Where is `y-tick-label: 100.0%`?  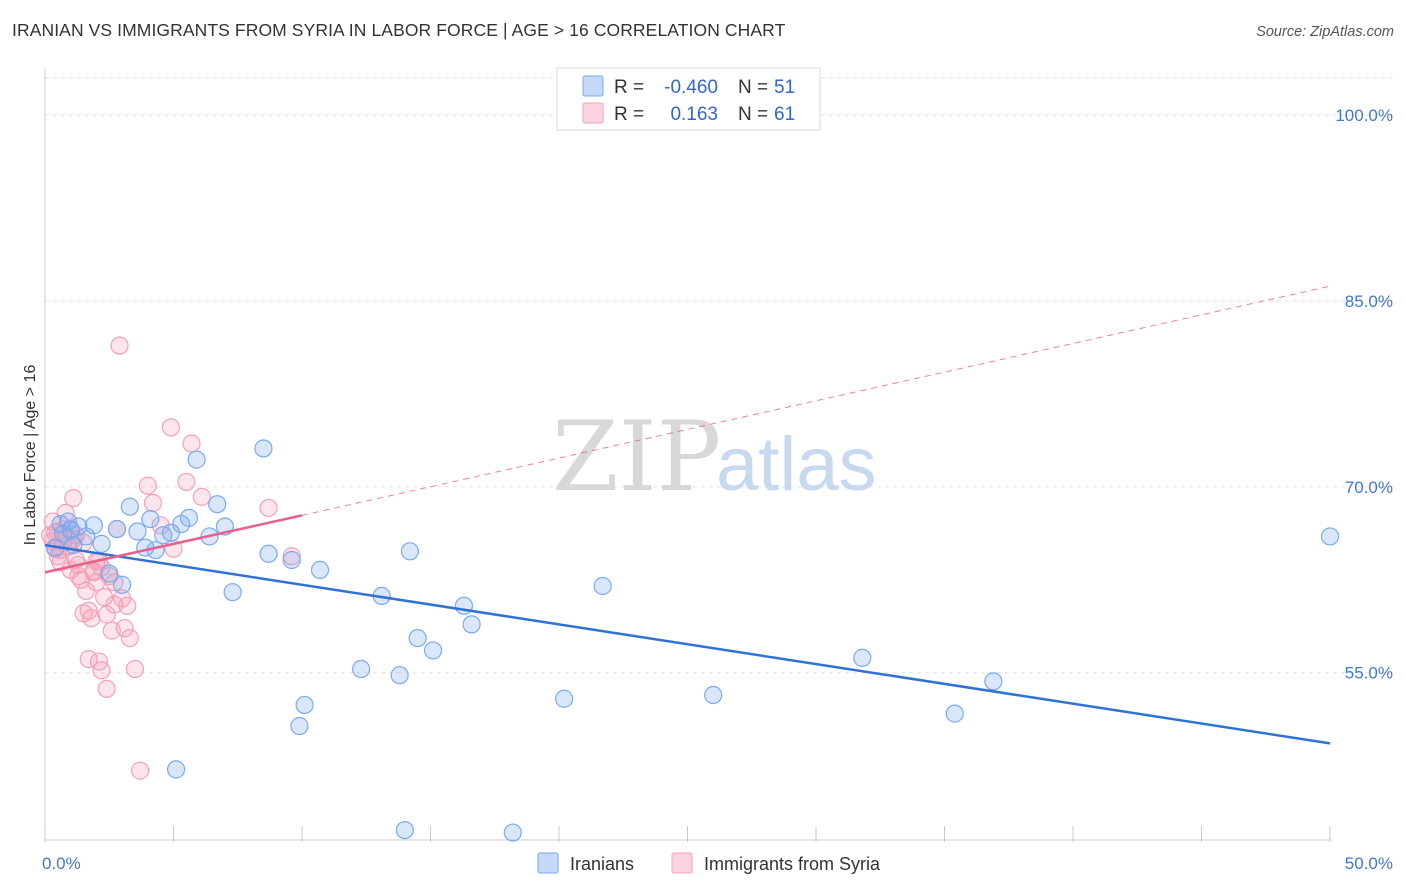 y-tick-label: 100.0% is located at coordinates (1364, 115).